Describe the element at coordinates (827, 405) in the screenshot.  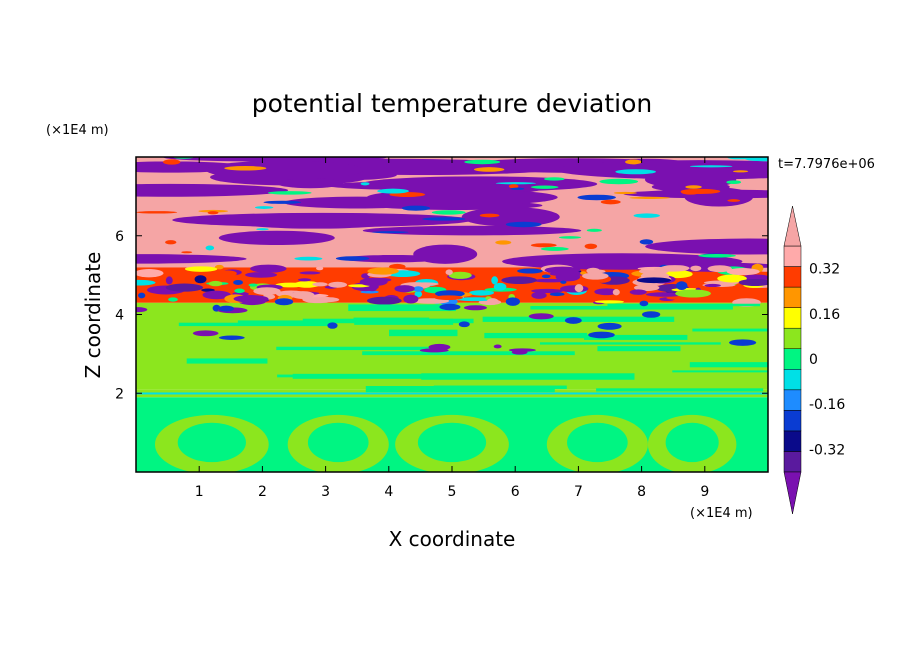
I see `colorbar-label: -0.16` at that location.